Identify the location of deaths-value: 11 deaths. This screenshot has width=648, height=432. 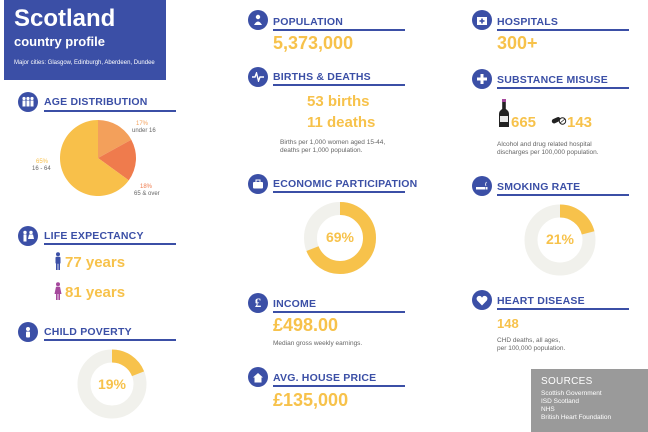
(341, 122).